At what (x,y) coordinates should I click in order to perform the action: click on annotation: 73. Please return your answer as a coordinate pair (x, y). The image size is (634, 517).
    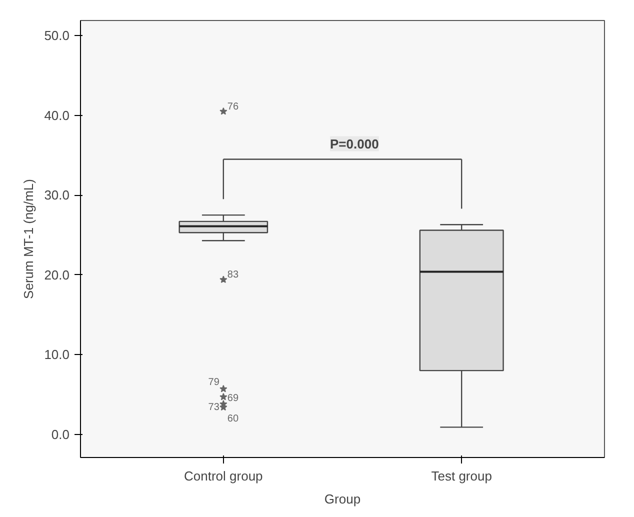
    Looking at the image, I should click on (214, 408).